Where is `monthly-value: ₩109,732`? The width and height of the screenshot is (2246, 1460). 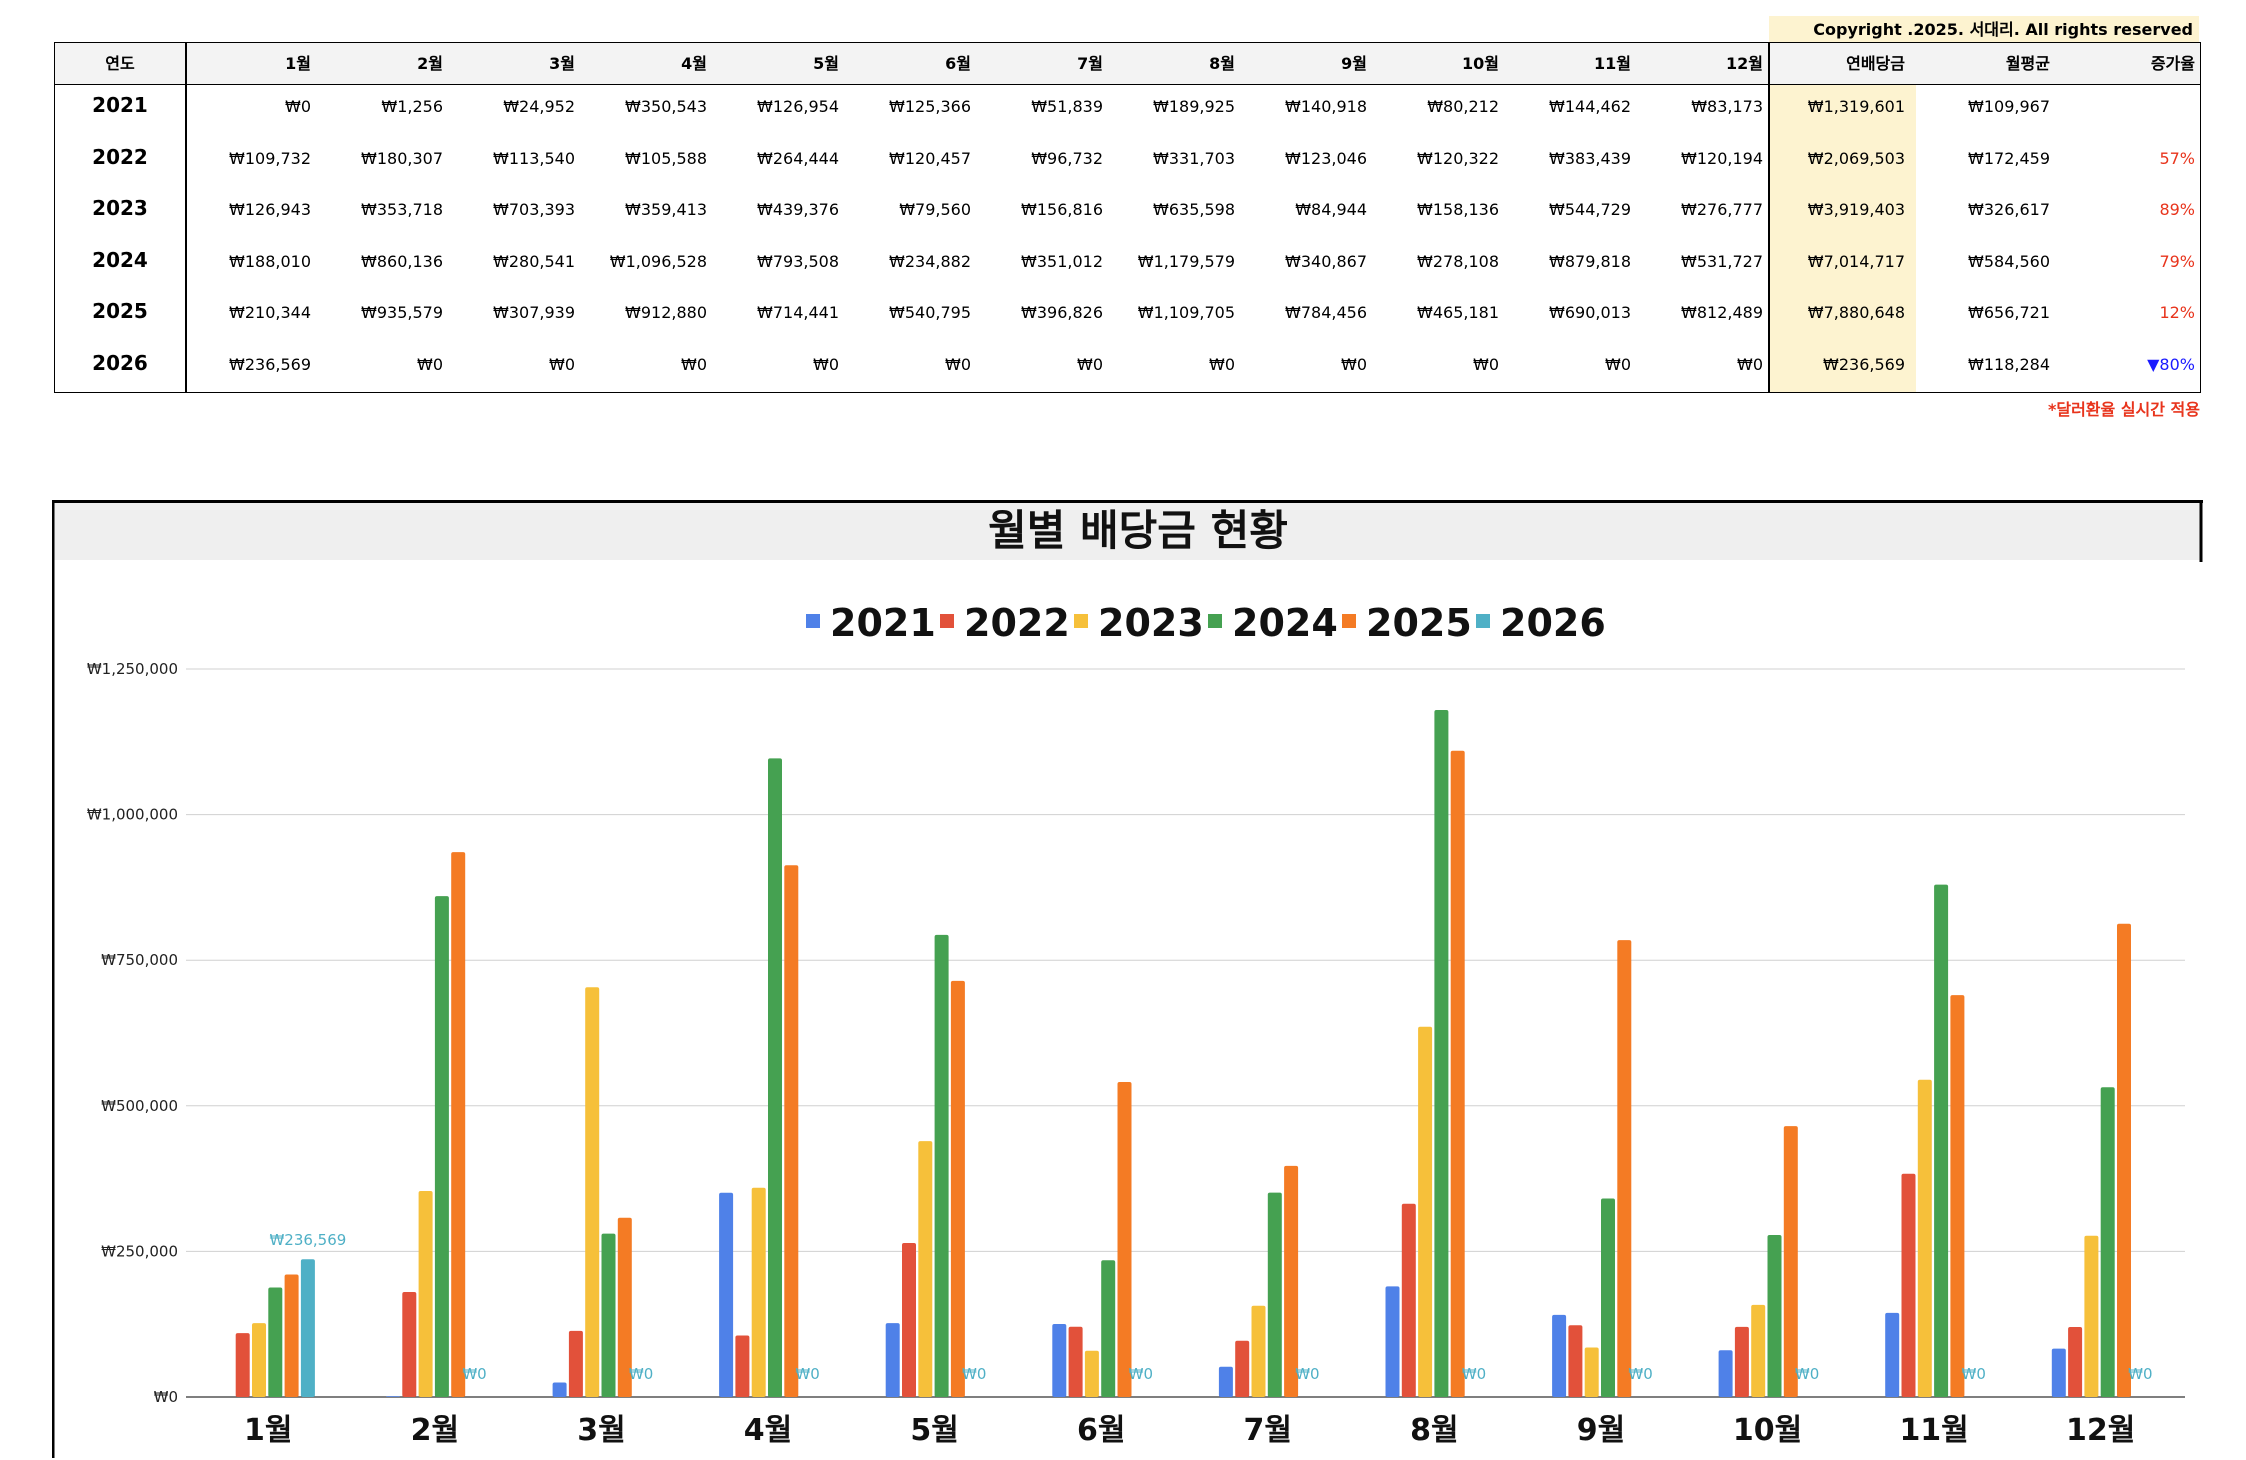 monthly-value: ₩109,732 is located at coordinates (270, 158).